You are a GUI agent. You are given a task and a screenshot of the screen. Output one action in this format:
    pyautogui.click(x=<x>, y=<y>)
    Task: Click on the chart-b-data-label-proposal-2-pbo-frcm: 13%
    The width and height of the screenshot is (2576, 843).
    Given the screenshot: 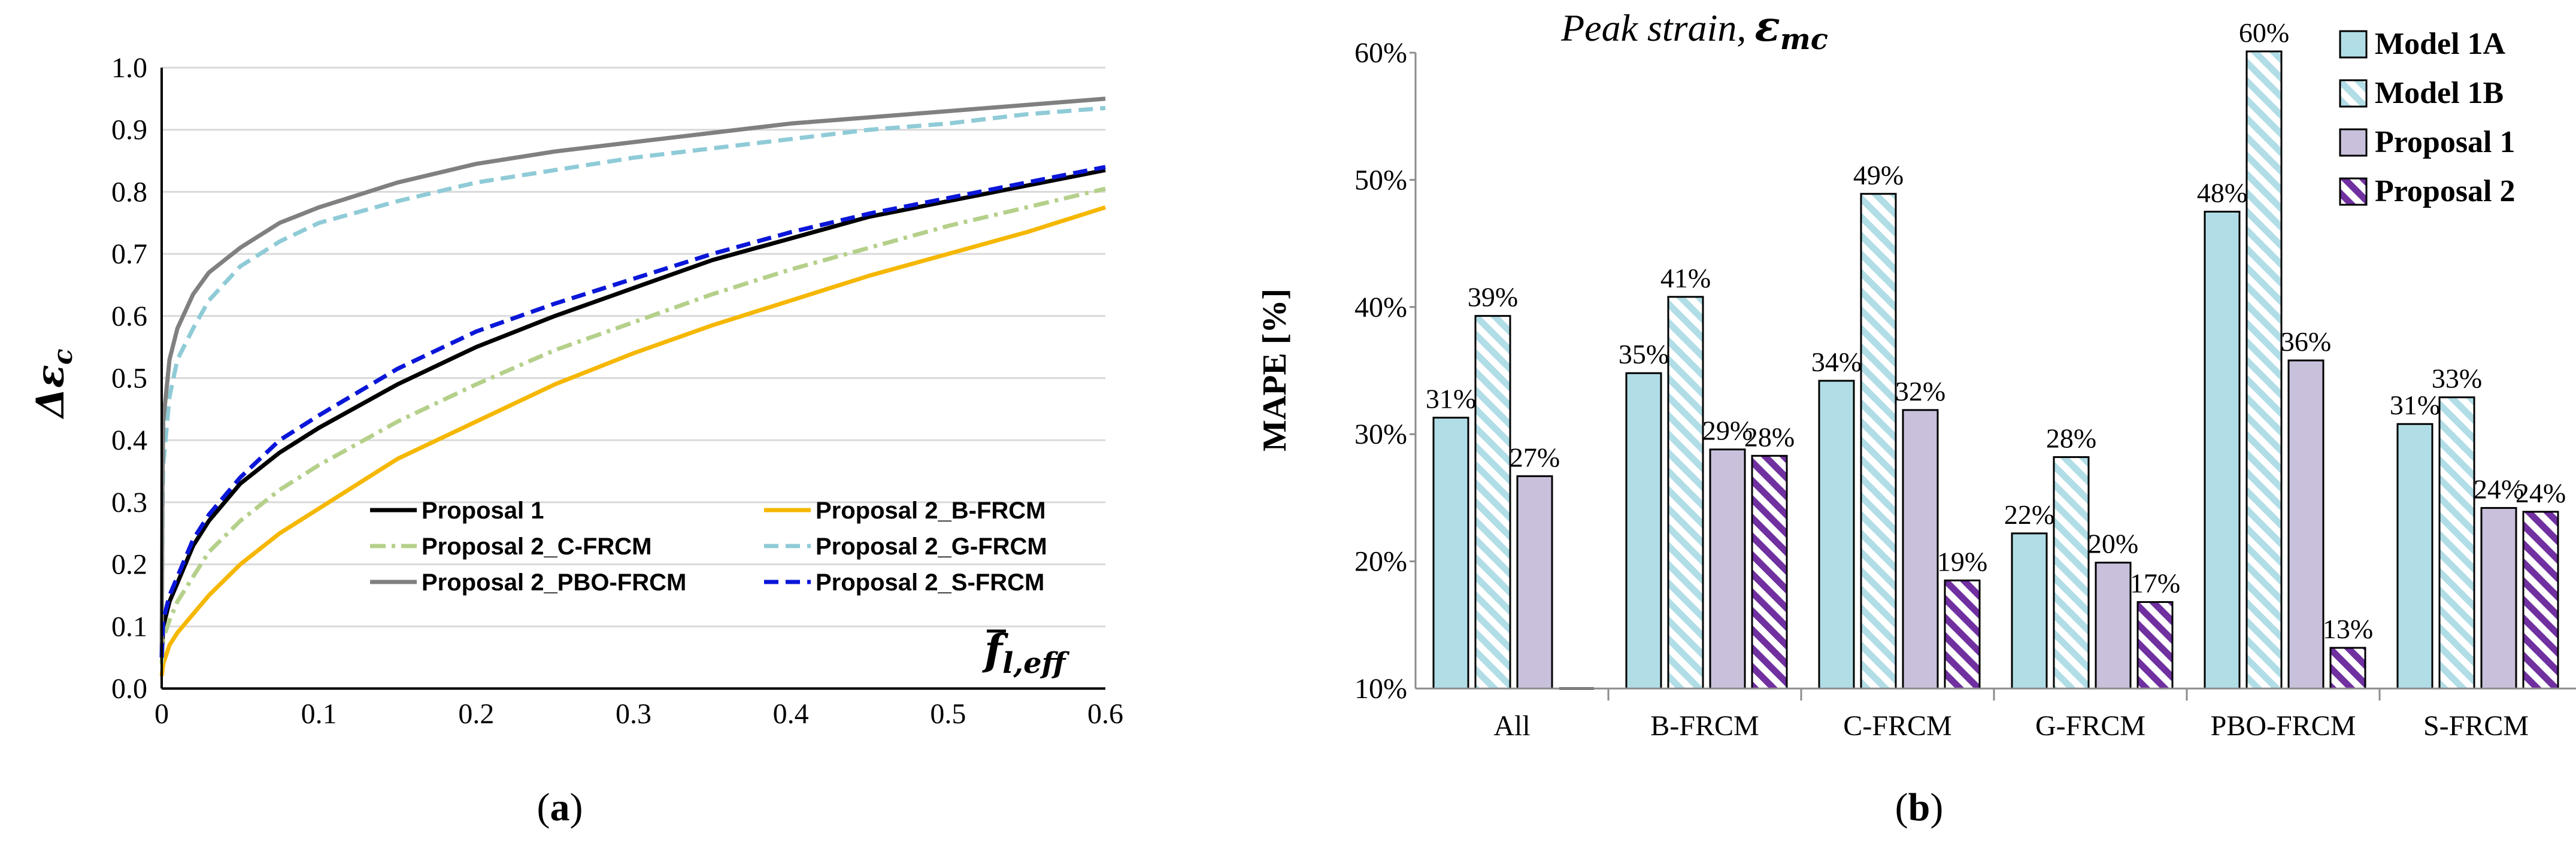 What is the action you would take?
    pyautogui.click(x=2348, y=629)
    